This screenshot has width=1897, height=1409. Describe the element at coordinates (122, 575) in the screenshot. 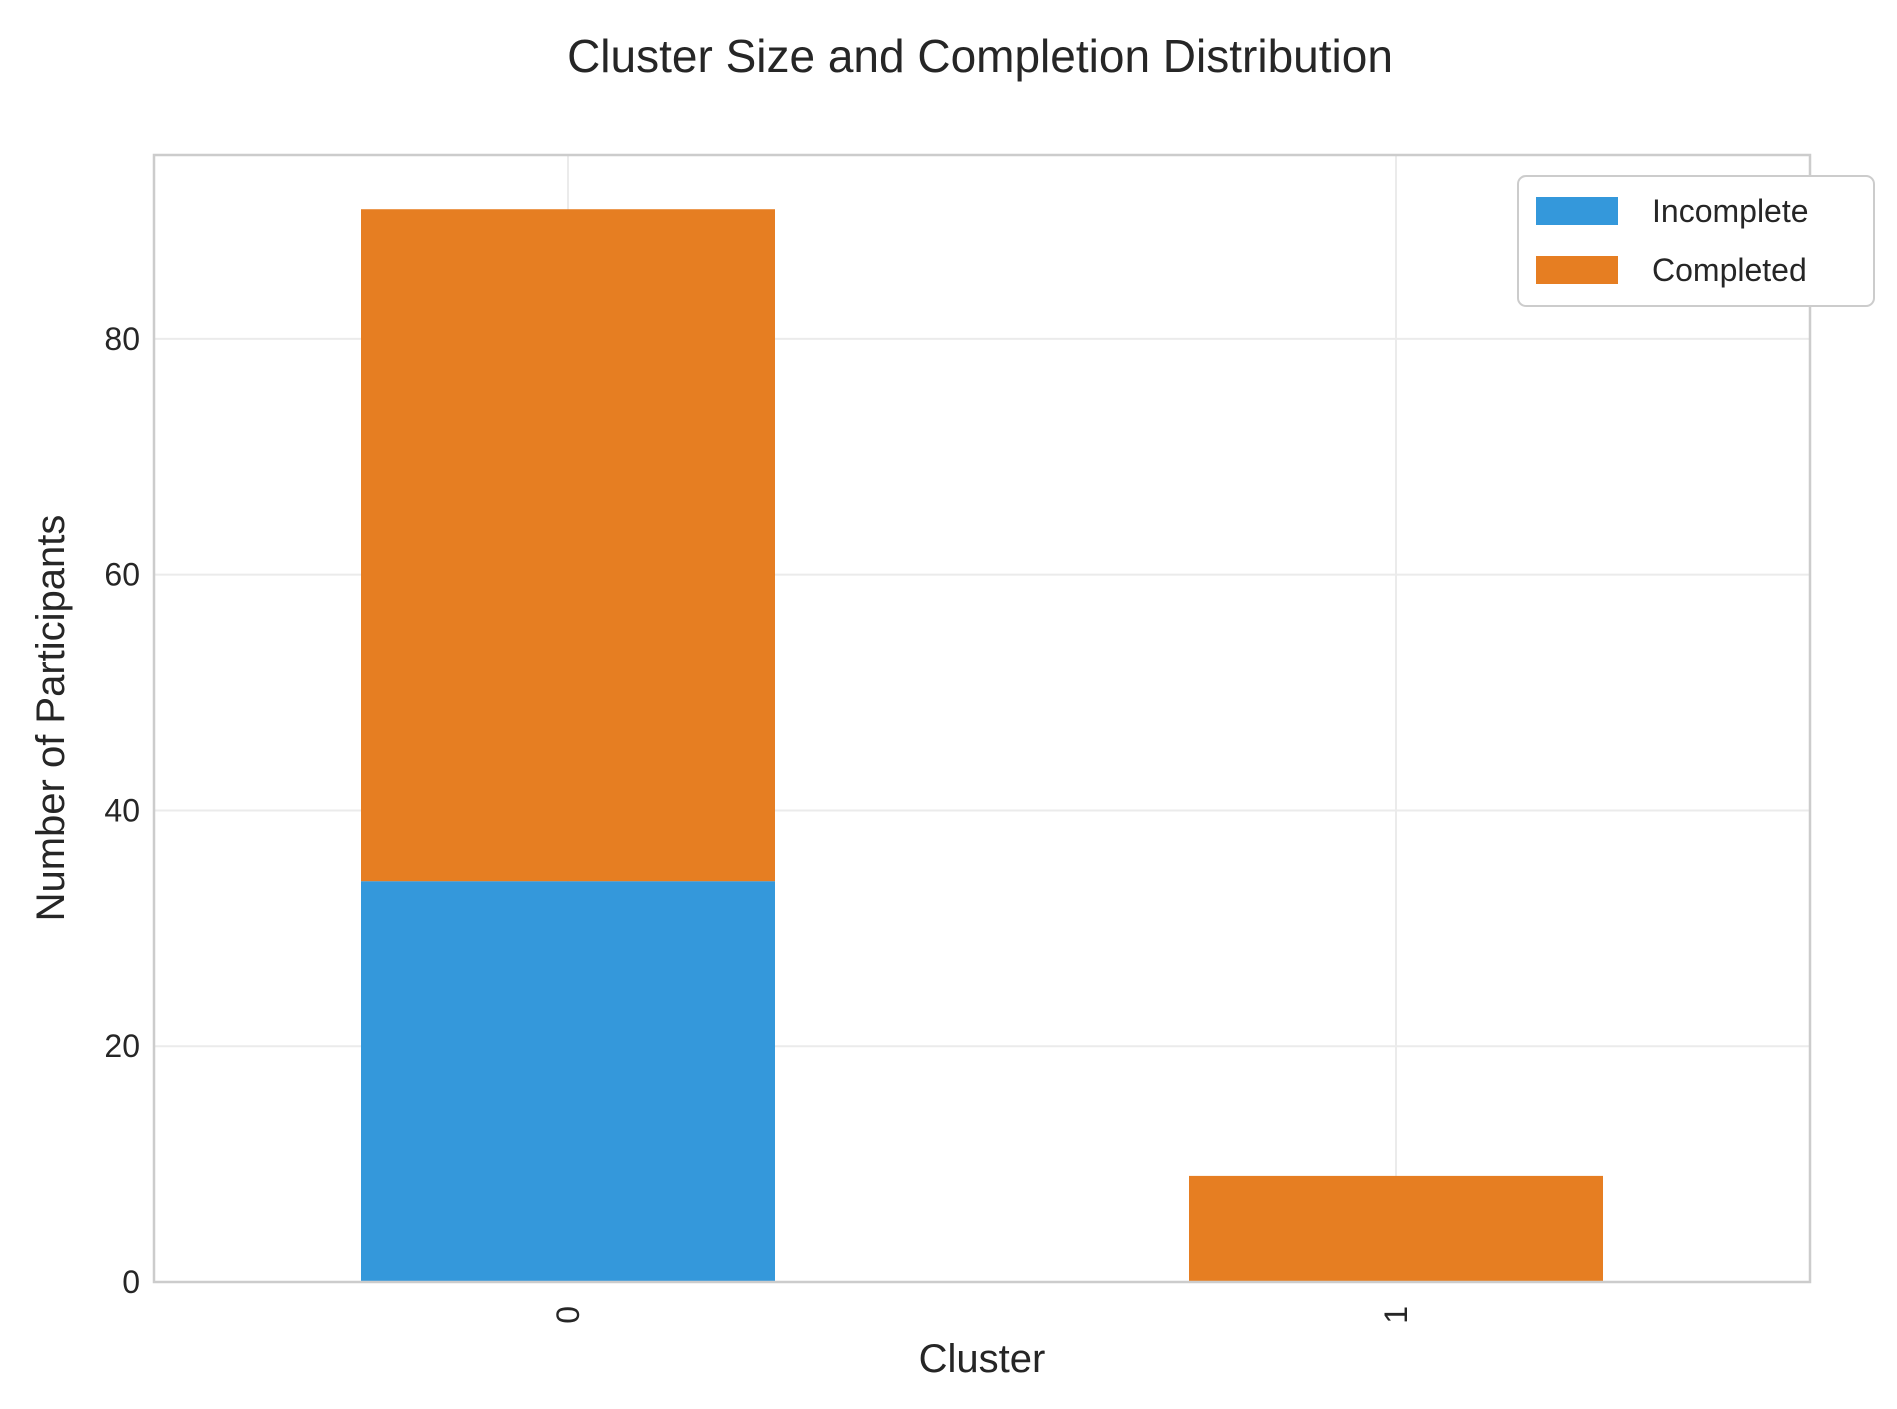

I see `y-tick-label: 60` at that location.